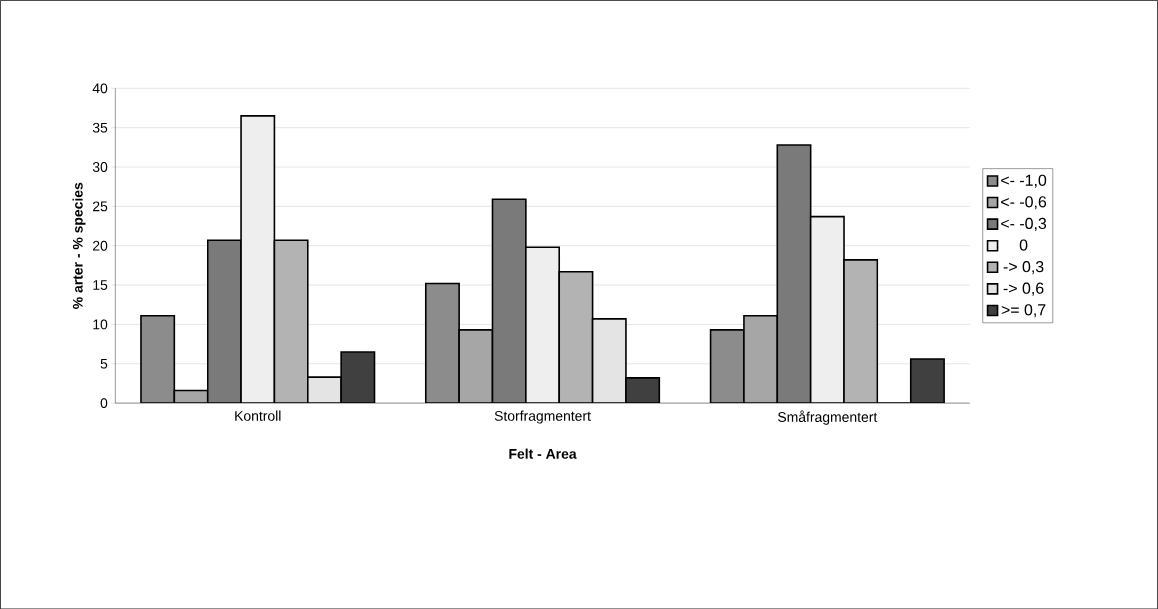 The image size is (1158, 609). I want to click on x-tick-label: Småfragmentert, so click(828, 417).